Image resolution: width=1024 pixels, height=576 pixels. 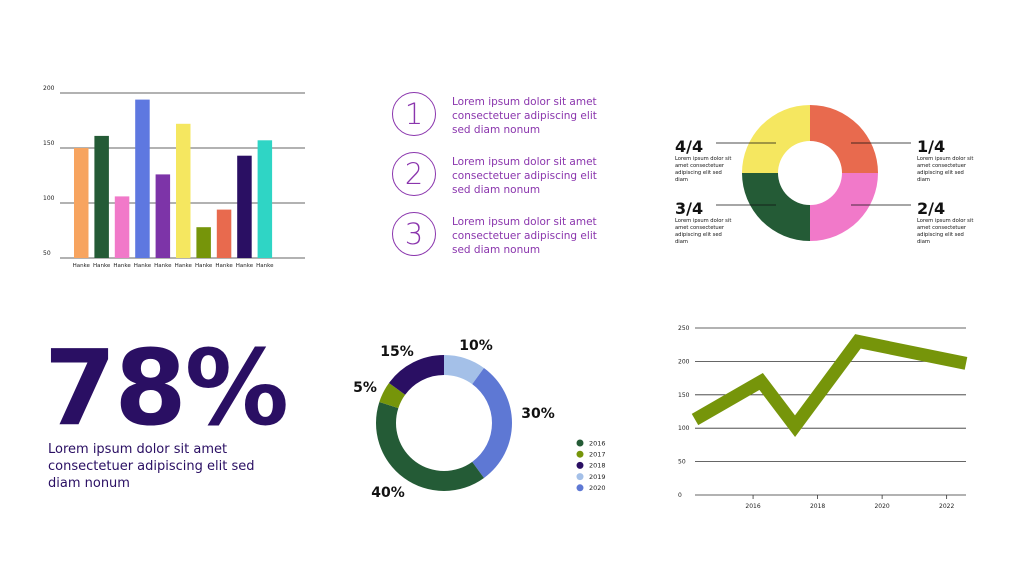 I want to click on big-percentage: 78%, so click(x=166, y=388).